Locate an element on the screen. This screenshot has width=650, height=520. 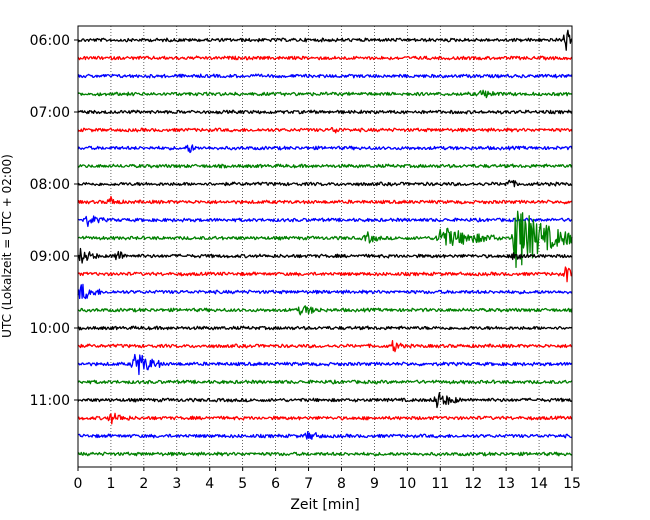
y-tick-label-0800: 08:00 is located at coordinates (50, 185).